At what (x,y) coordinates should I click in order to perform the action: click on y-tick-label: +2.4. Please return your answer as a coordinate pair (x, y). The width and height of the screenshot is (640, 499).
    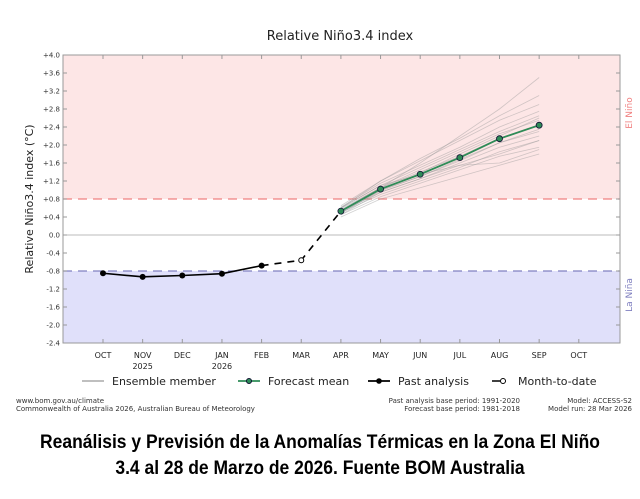
    Looking at the image, I should click on (52, 128).